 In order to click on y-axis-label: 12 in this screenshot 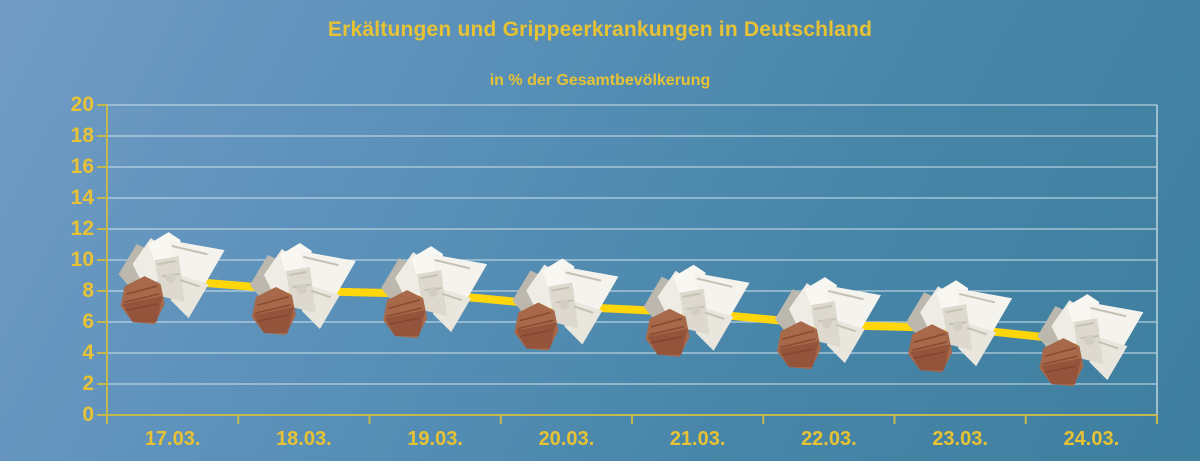, I will do `click(82, 228)`.